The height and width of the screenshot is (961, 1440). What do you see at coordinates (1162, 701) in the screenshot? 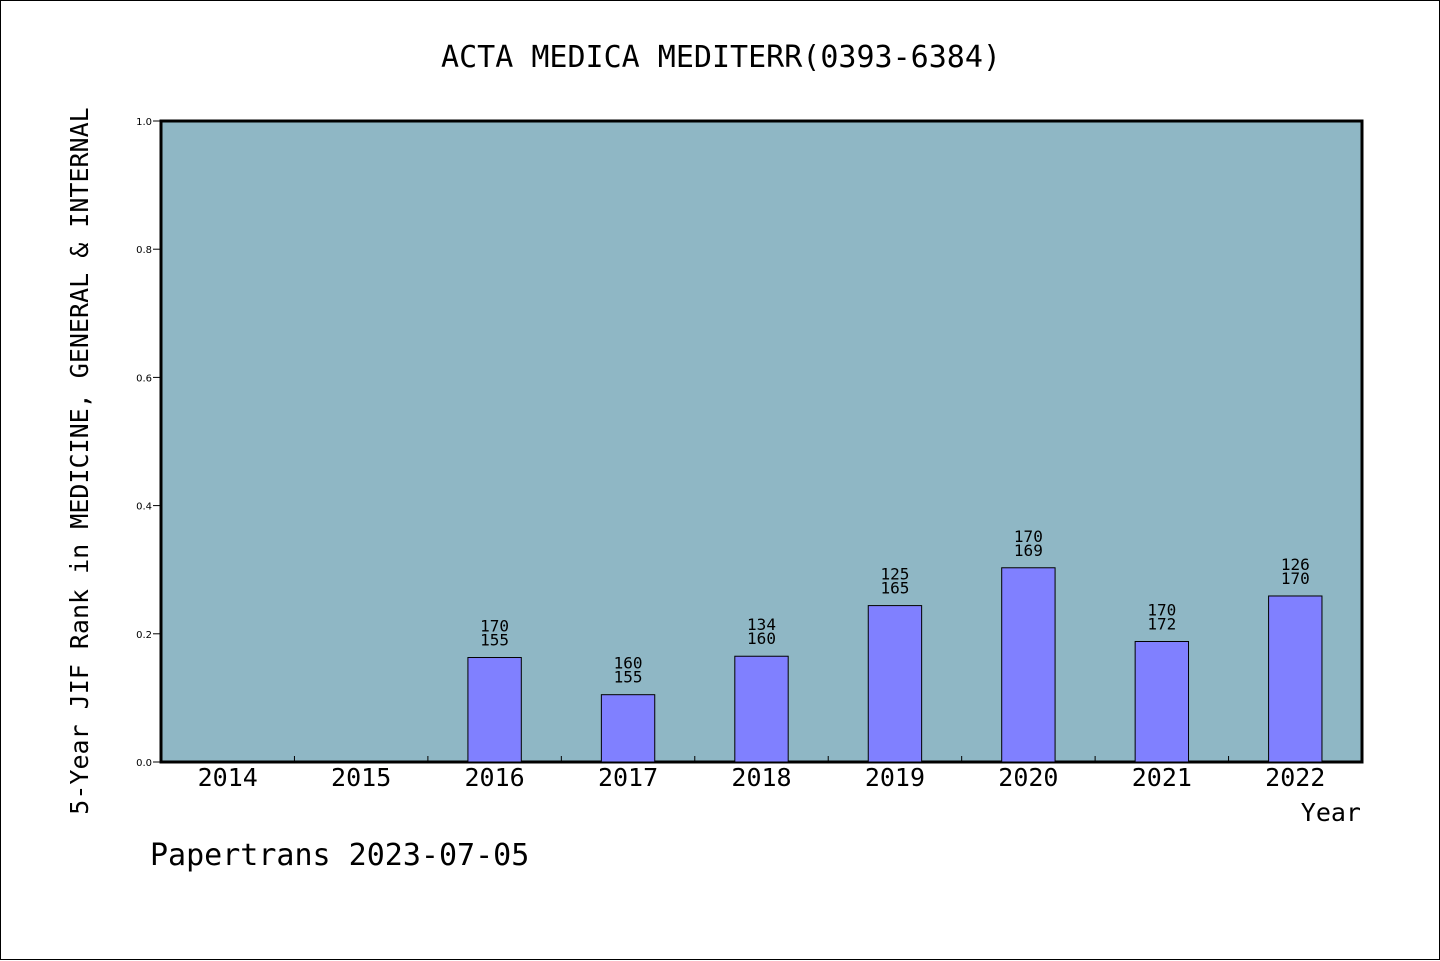
I see `bar-2021` at bounding box center [1162, 701].